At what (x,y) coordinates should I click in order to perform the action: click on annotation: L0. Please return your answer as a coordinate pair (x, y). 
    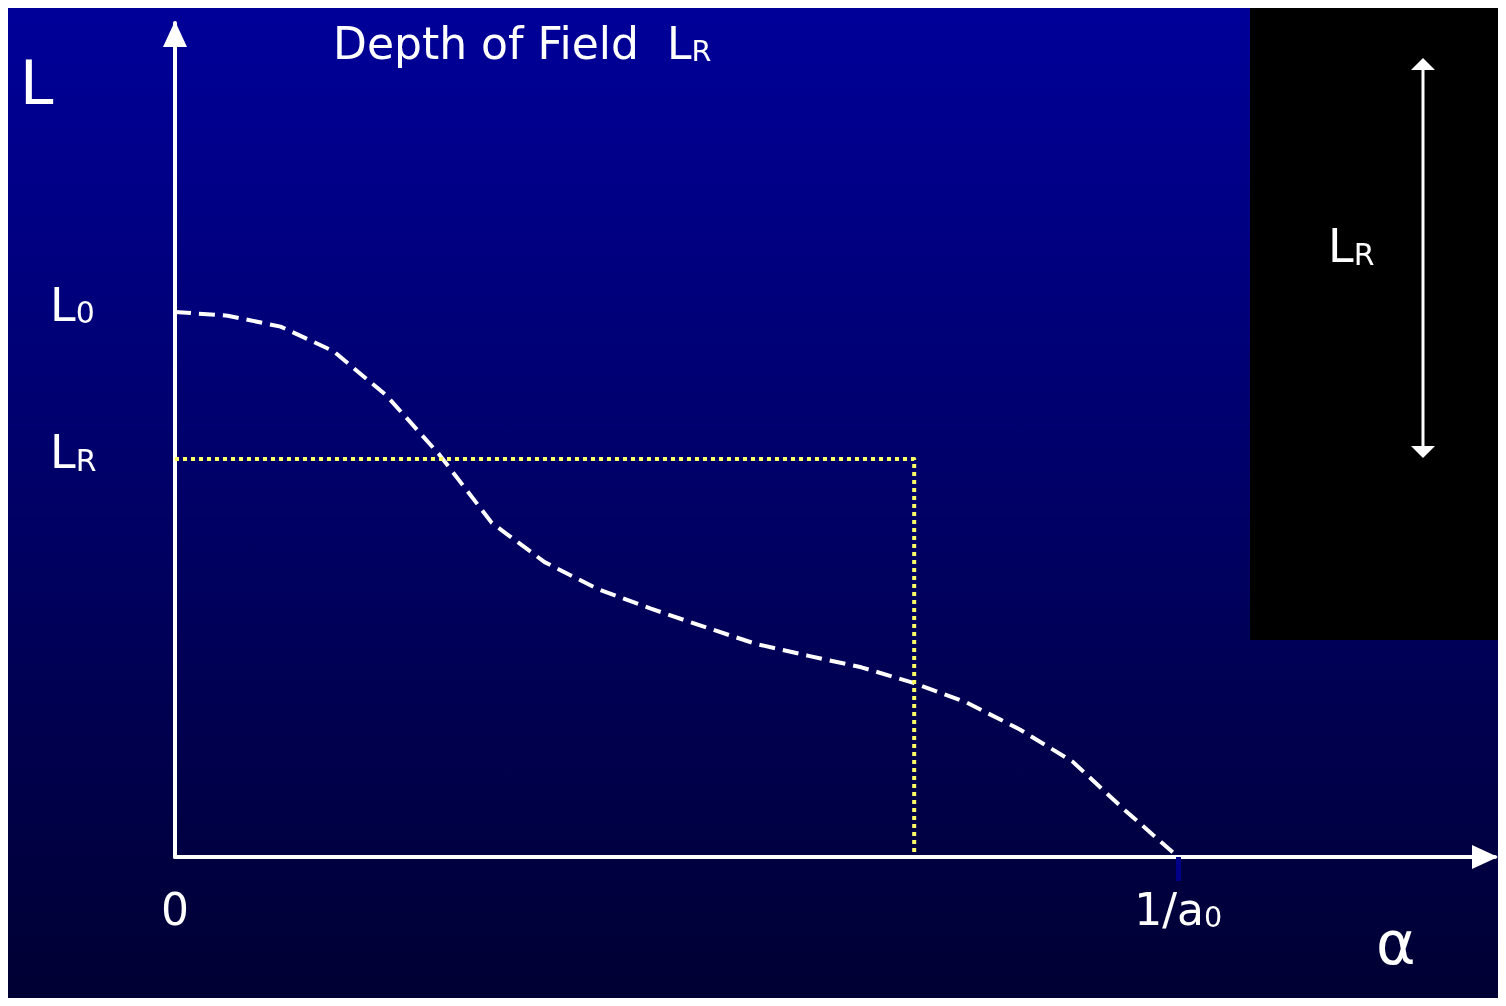
    Looking at the image, I should click on (72, 304).